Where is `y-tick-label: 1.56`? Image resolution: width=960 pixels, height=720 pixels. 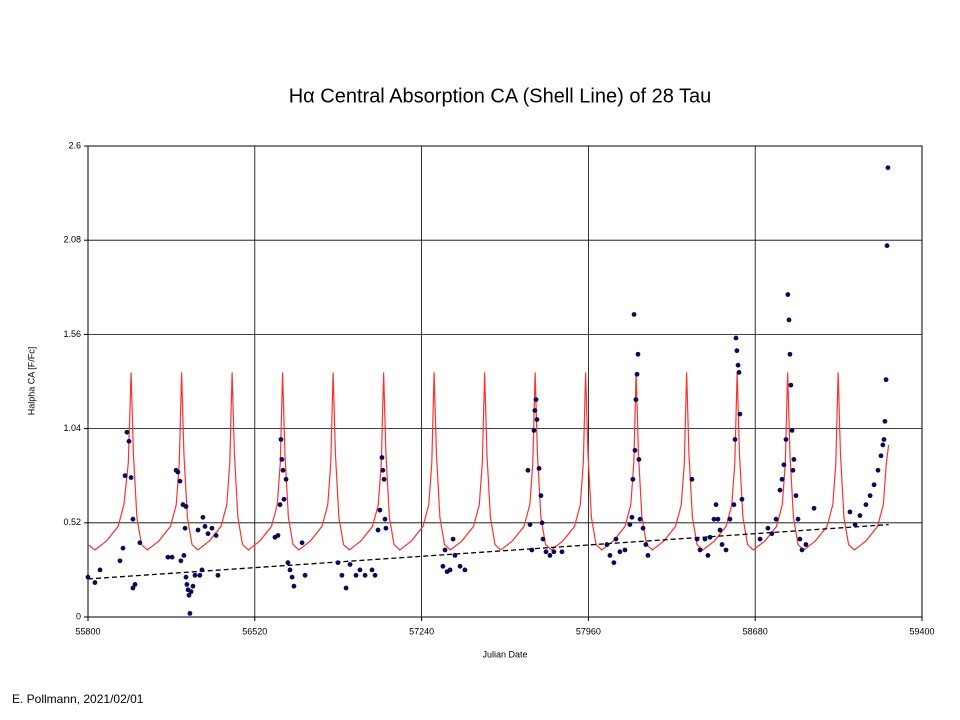 y-tick-label: 1.56 is located at coordinates (72, 334).